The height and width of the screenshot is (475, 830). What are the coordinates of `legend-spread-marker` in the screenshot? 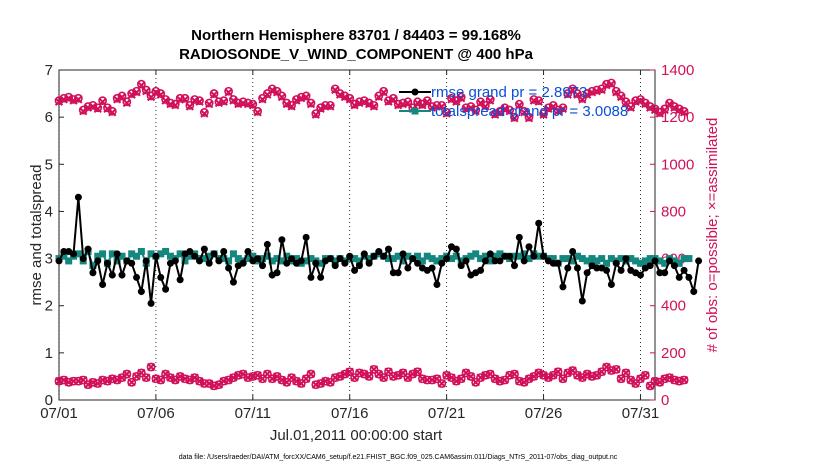 It's located at (415, 111).